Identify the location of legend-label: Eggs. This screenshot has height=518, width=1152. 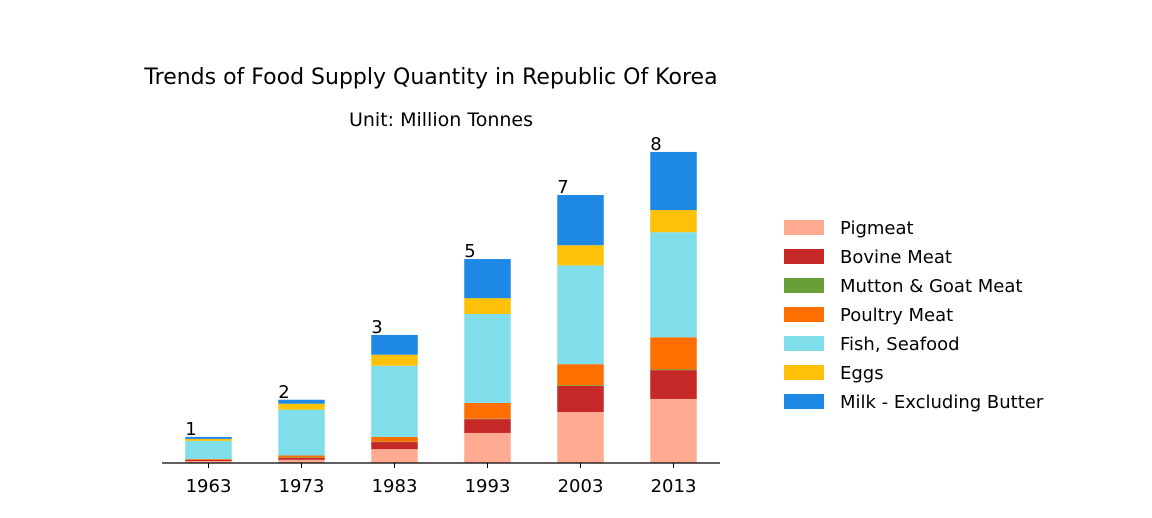
(862, 373).